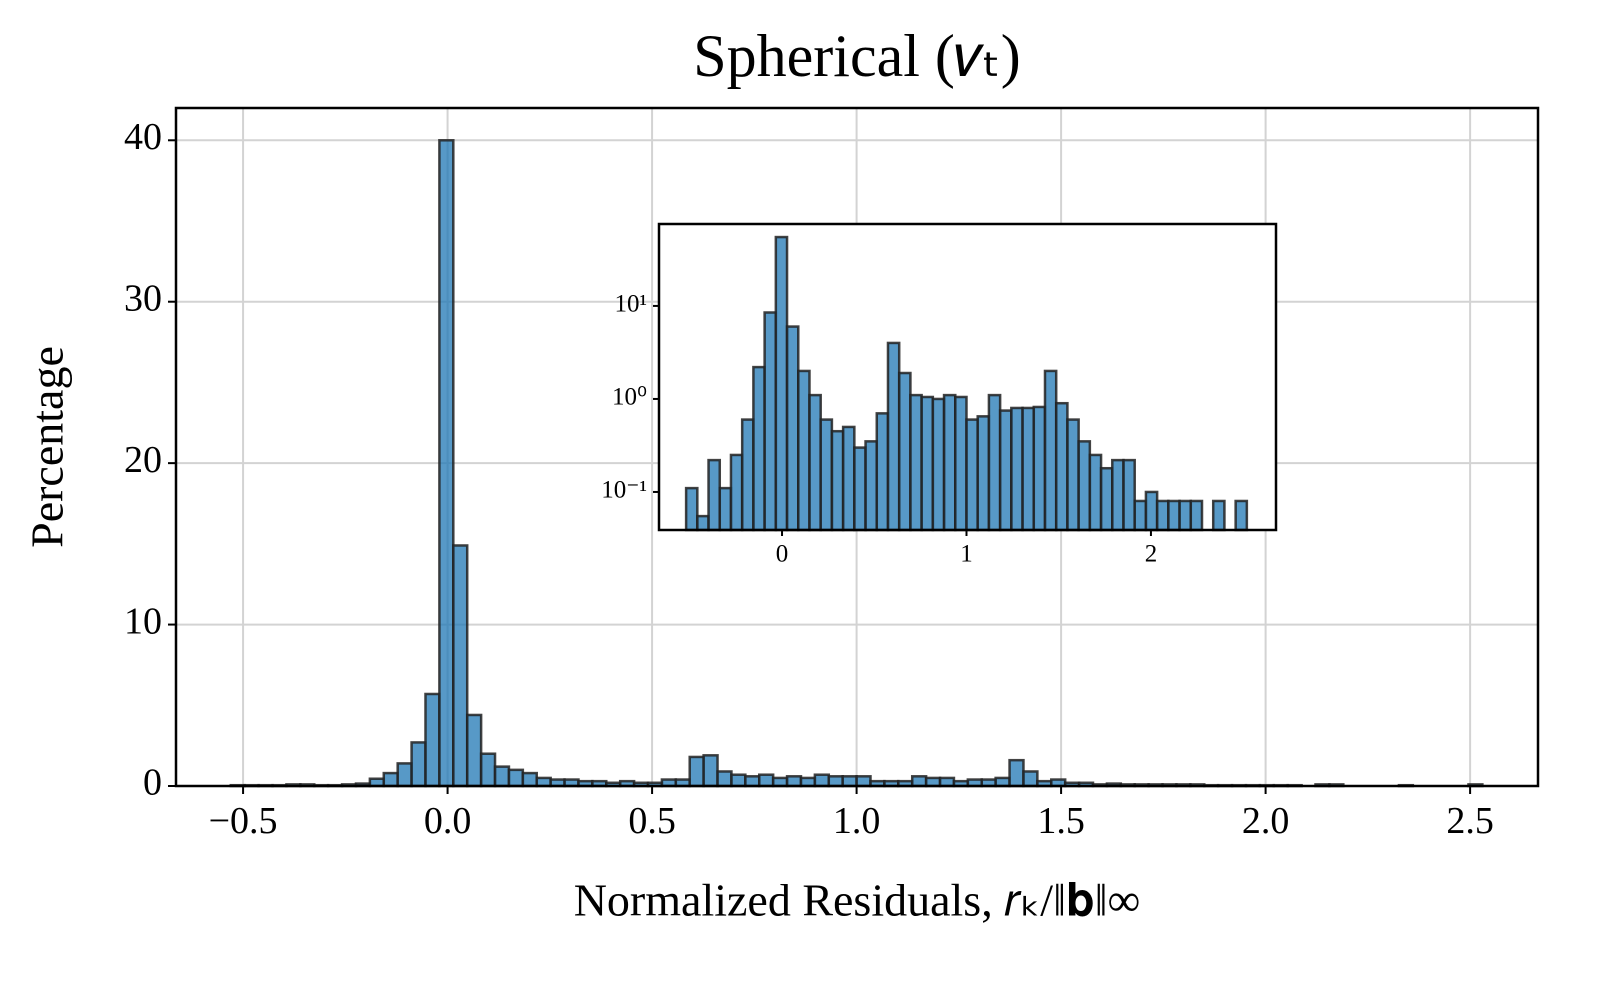  I want to click on x-tick-label: 2.0, so click(1266, 821).